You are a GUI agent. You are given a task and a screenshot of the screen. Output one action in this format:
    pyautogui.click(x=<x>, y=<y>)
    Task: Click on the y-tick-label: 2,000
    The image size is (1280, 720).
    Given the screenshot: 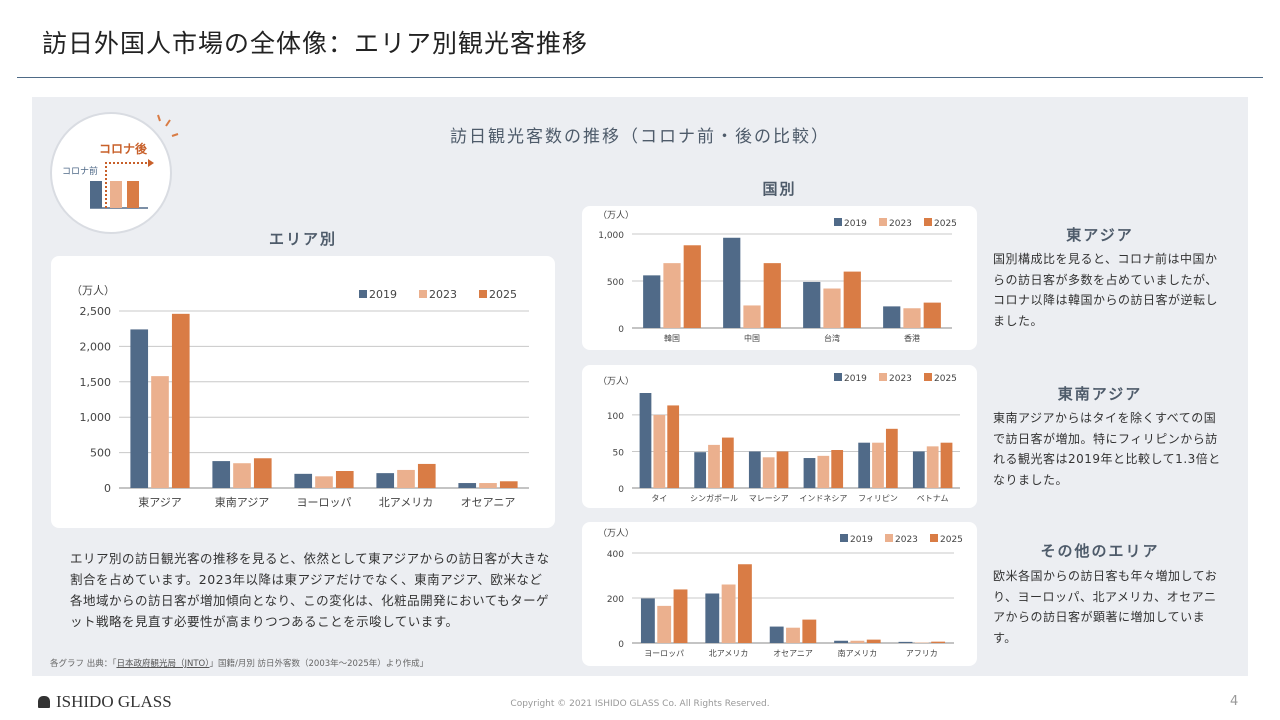 What is the action you would take?
    pyautogui.click(x=96, y=346)
    